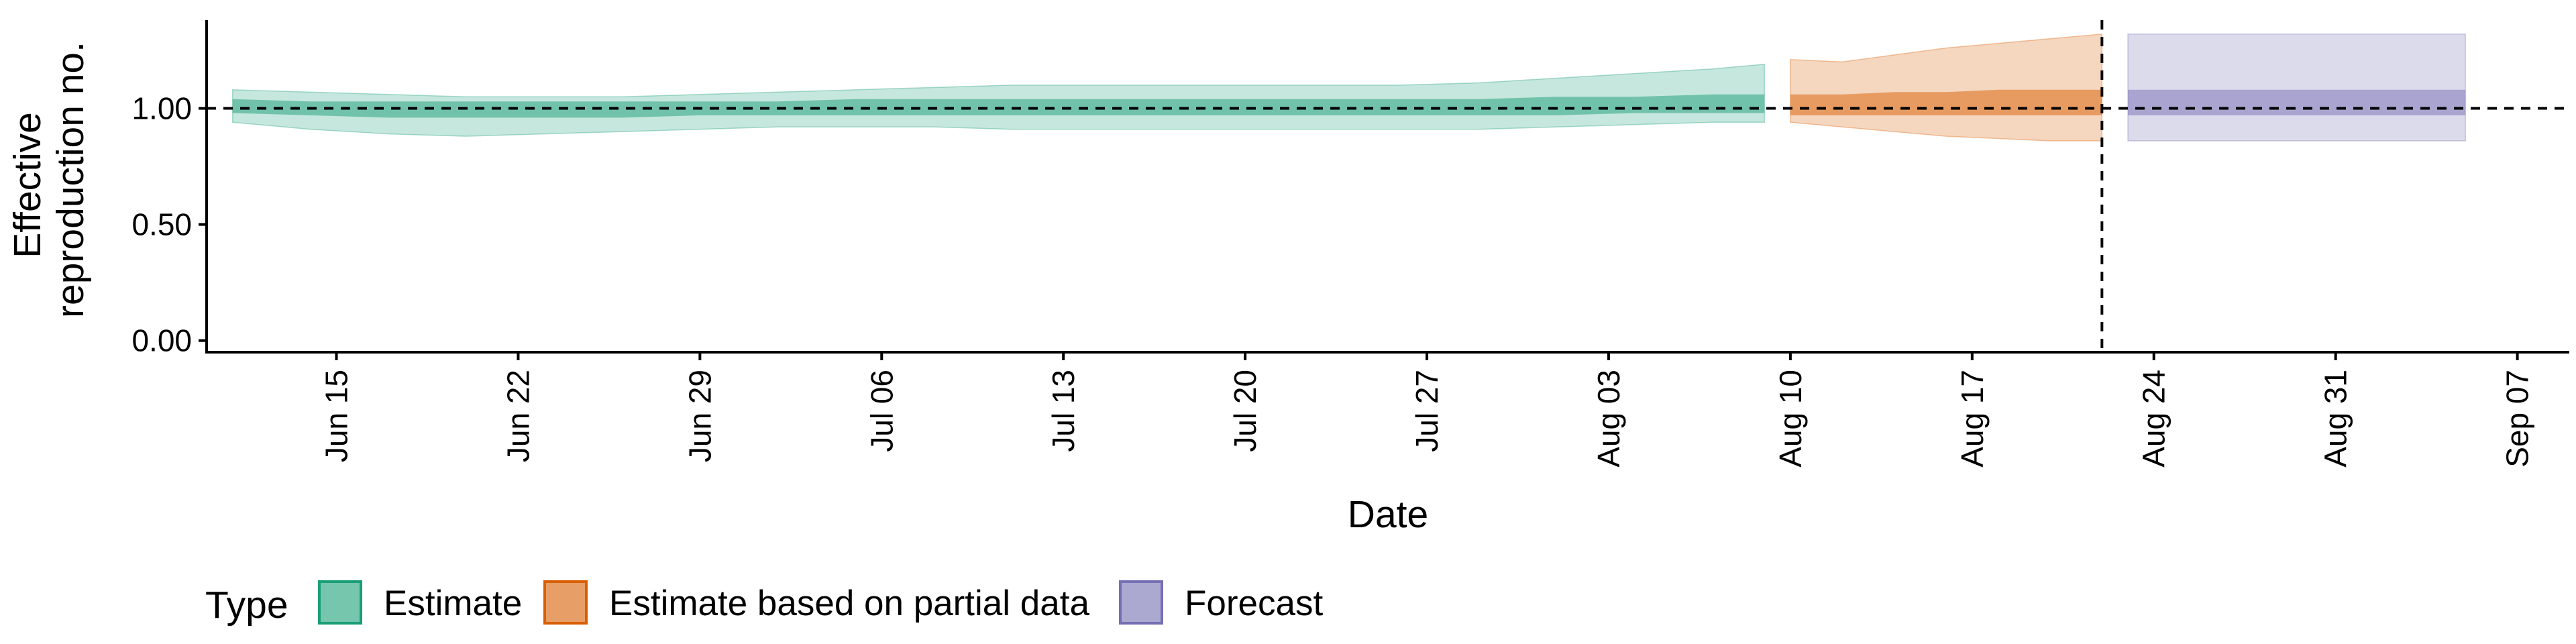 This screenshot has width=2576, height=644. I want to click on y-axis-title-line2: reproduction no., so click(70, 180).